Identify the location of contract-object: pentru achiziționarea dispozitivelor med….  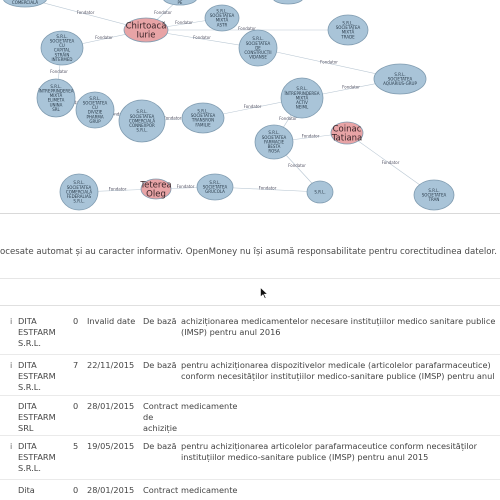
(338, 370).